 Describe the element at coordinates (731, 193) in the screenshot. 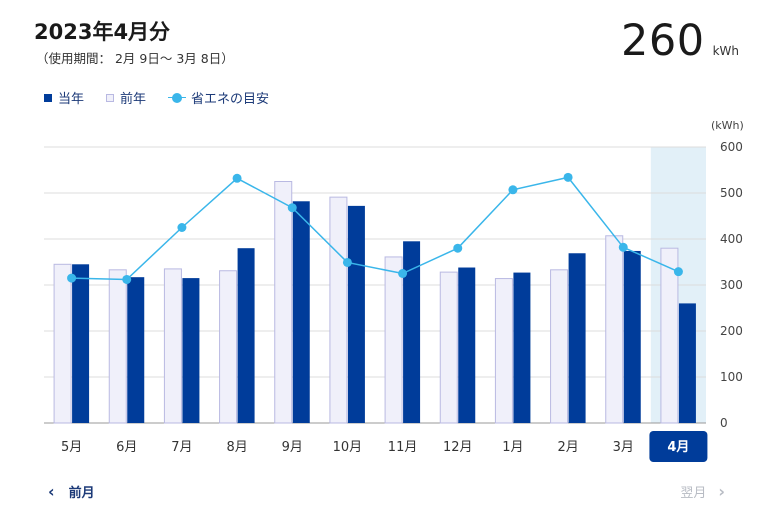

I see `y-tick-label: 500` at that location.